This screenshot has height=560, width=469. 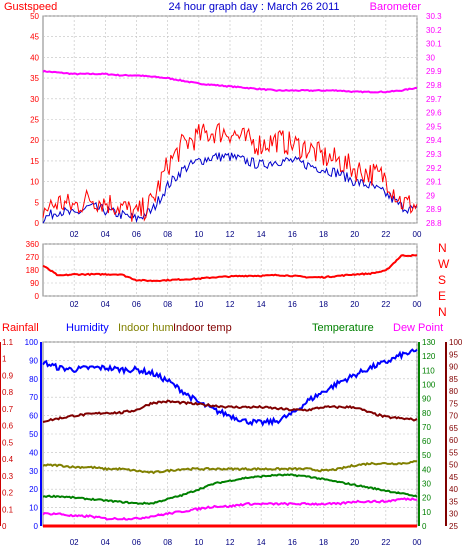 What do you see at coordinates (74, 304) in the screenshot?
I see `dir-x-tick: 02` at bounding box center [74, 304].